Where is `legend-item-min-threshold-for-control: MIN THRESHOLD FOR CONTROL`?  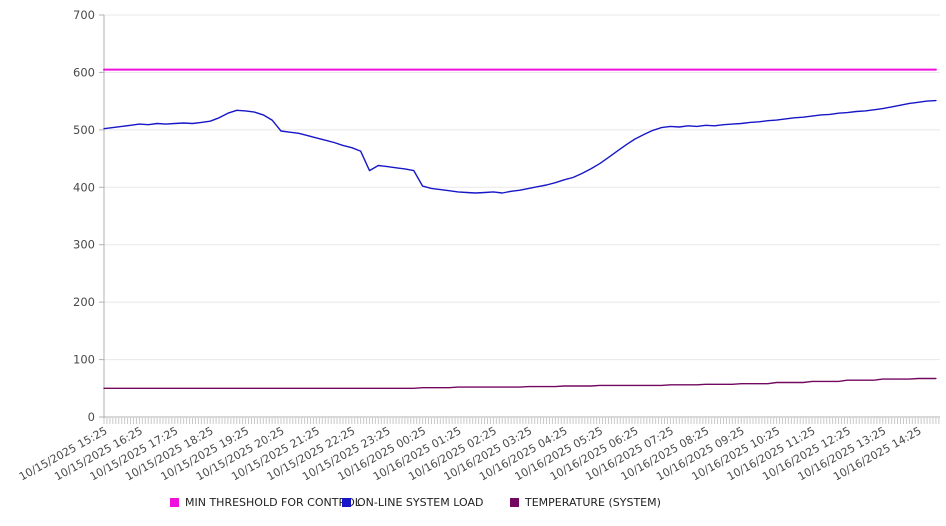 legend-item-min-threshold-for-control: MIN THRESHOLD FOR CONTROL is located at coordinates (265, 502).